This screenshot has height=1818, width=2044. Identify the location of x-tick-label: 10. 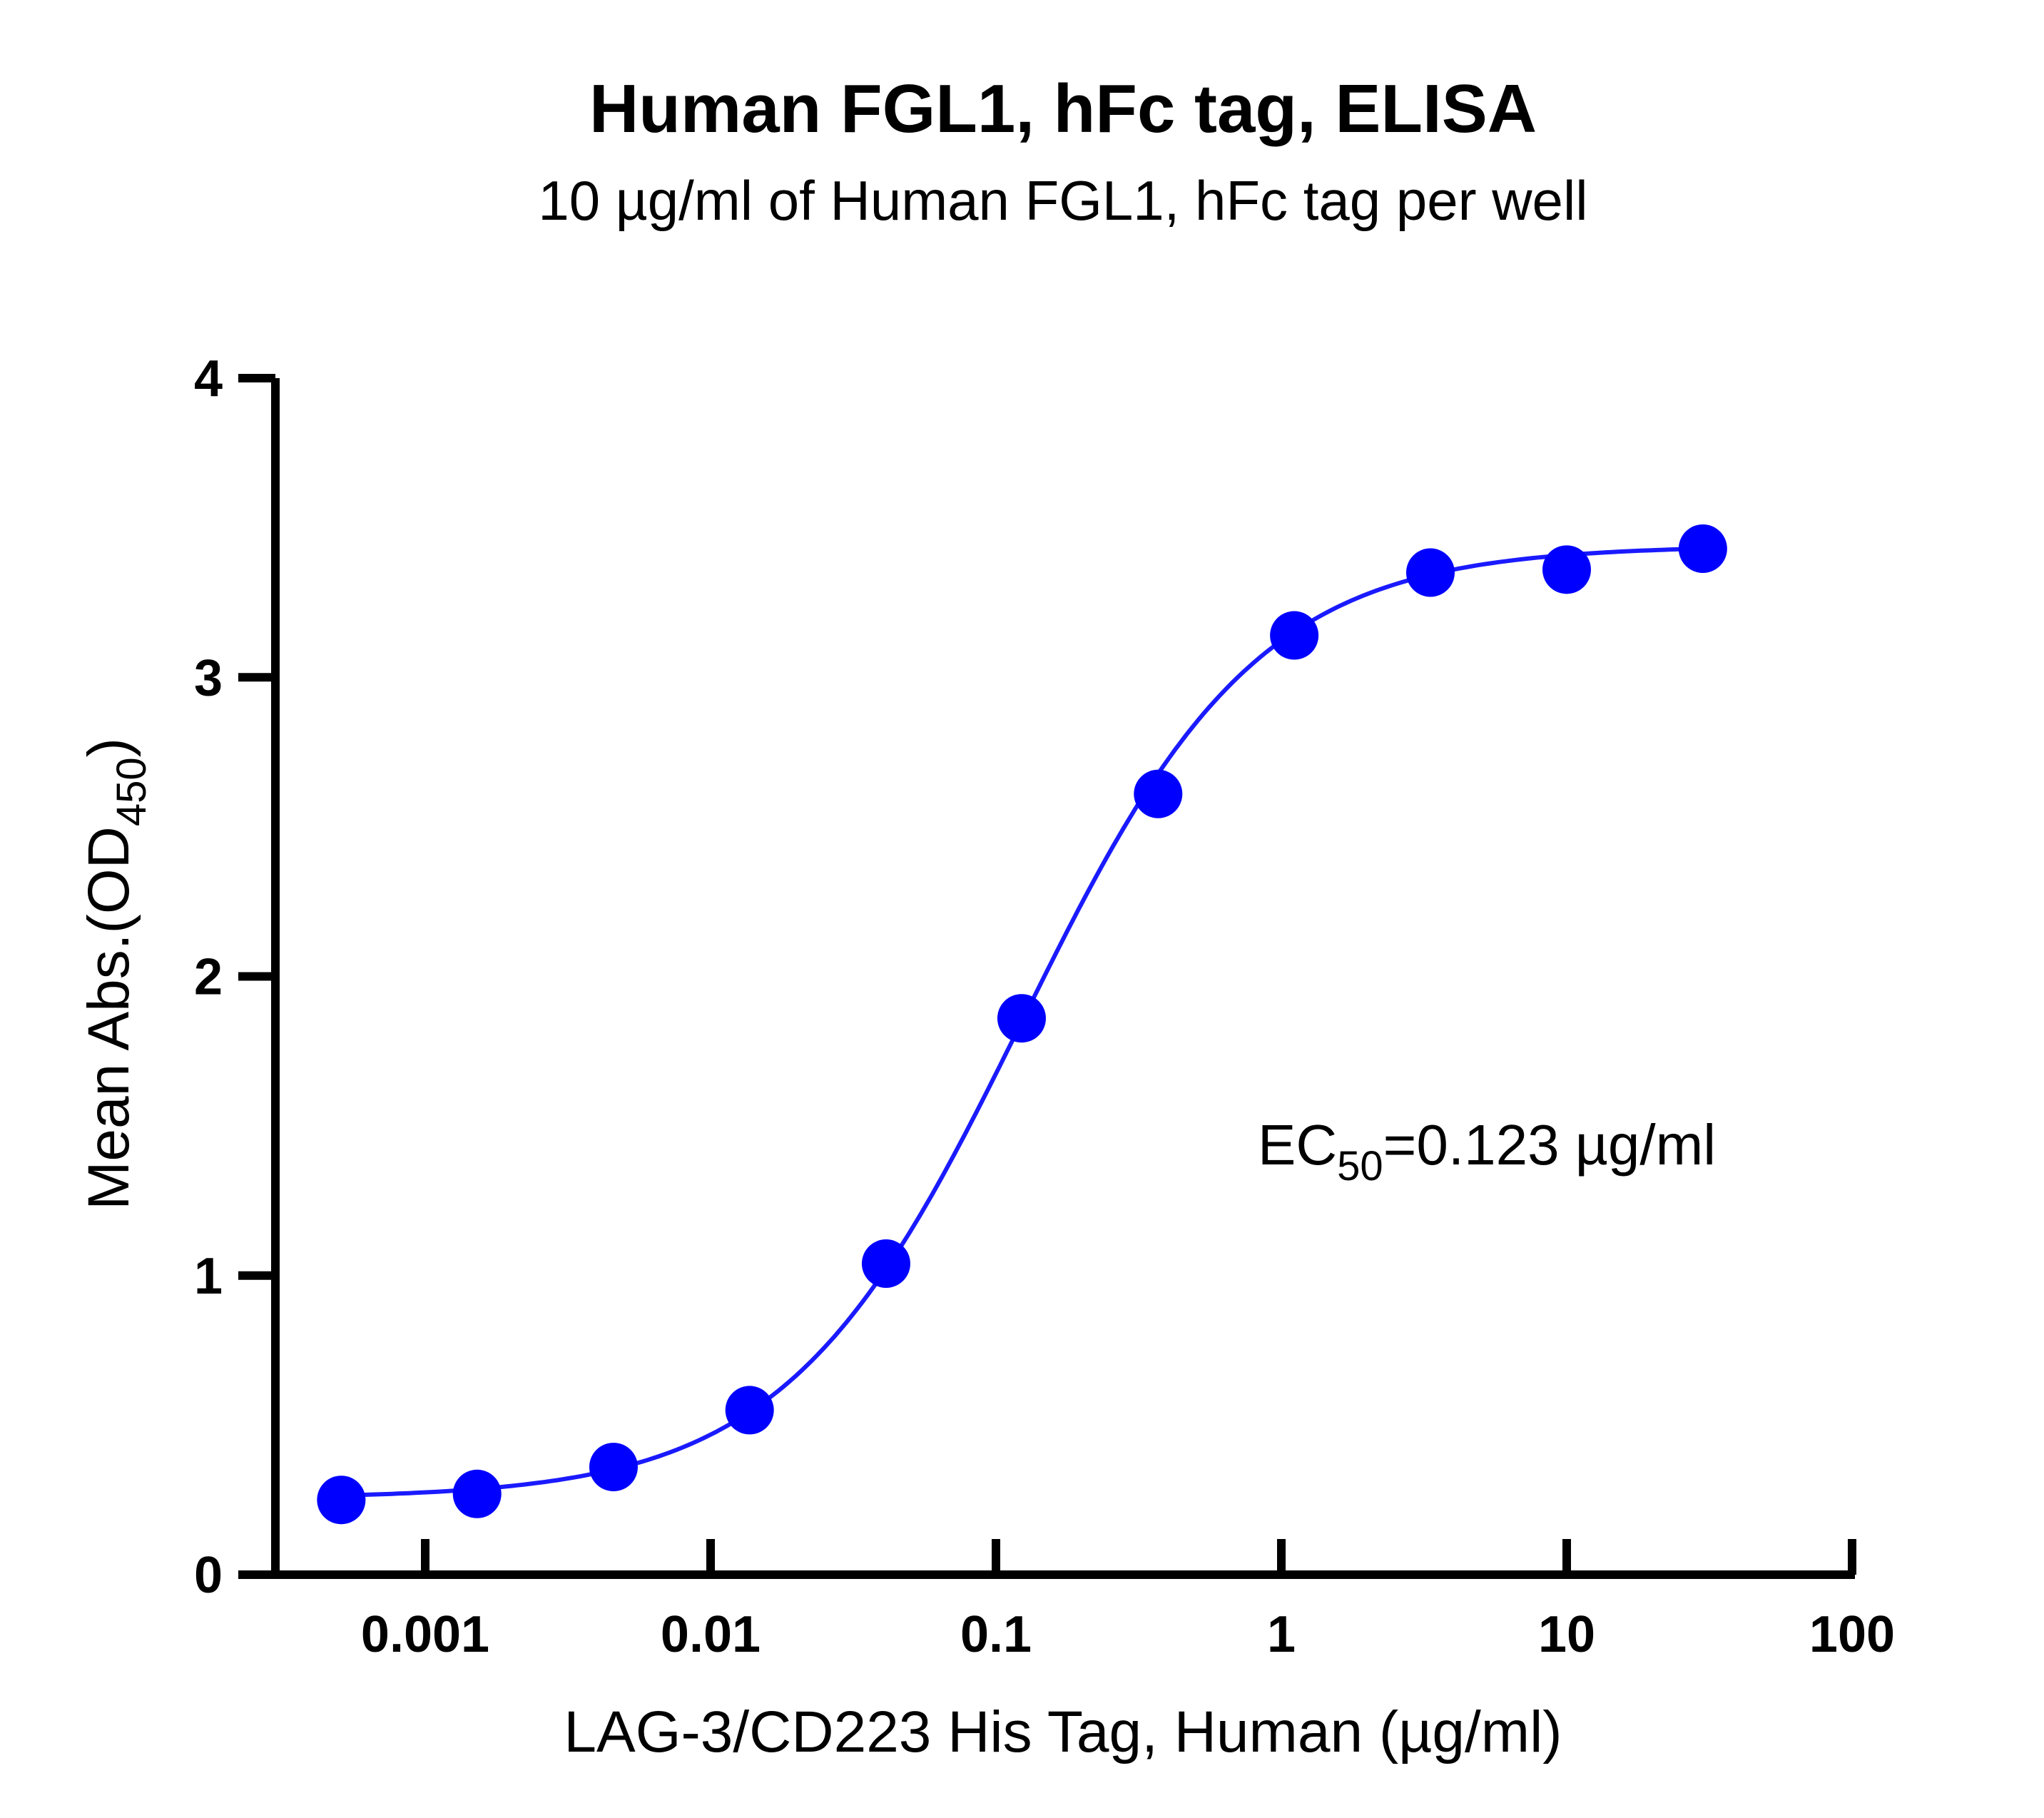
(1566, 1634).